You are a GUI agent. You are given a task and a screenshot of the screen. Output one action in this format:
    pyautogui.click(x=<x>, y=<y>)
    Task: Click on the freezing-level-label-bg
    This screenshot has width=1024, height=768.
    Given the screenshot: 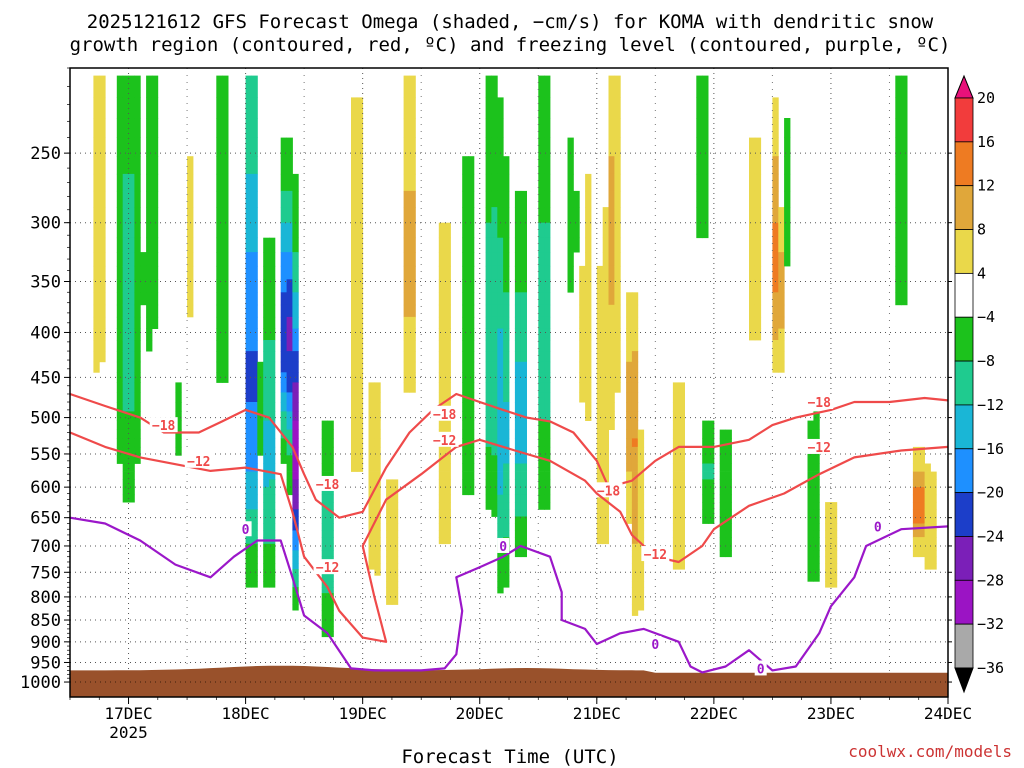 What is the action you would take?
    pyautogui.click(x=503, y=545)
    